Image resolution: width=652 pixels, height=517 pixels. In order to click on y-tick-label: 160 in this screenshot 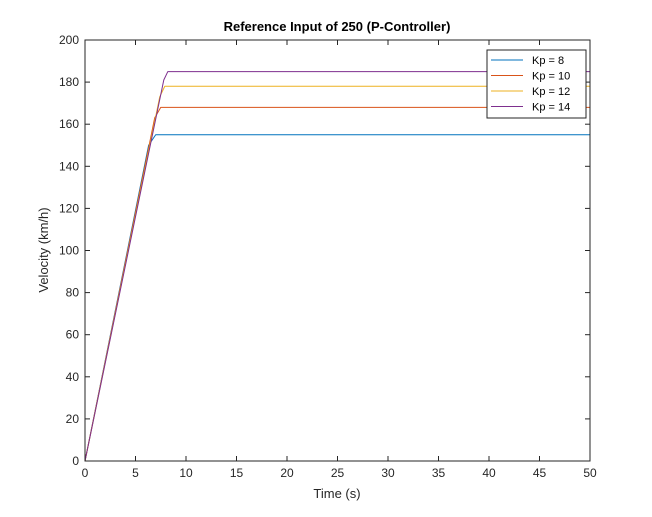, I will do `click(69, 124)`.